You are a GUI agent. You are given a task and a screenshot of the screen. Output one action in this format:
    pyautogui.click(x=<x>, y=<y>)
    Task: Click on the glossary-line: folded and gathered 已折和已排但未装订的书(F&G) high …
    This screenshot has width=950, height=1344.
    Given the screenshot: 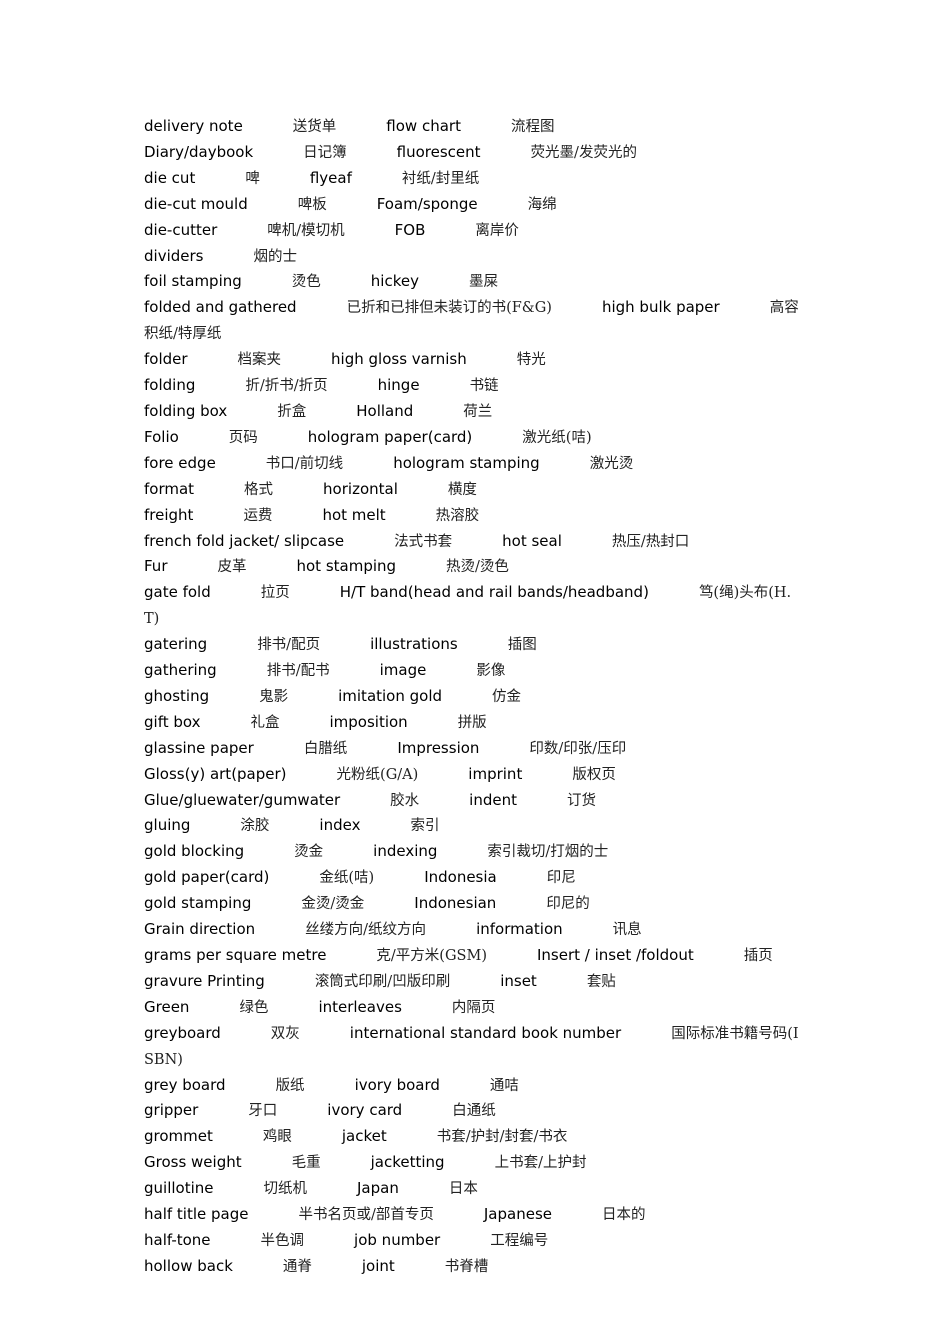 What is the action you would take?
    pyautogui.click(x=475, y=321)
    